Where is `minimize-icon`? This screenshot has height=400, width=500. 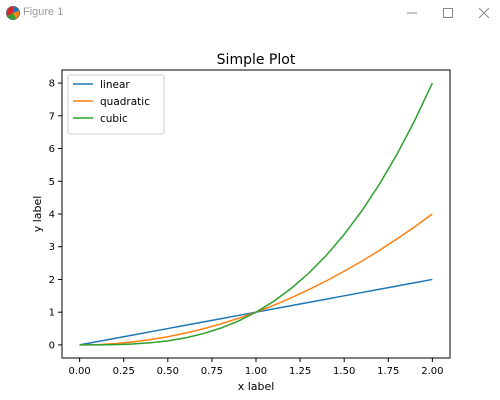 minimize-icon is located at coordinates (412, 13).